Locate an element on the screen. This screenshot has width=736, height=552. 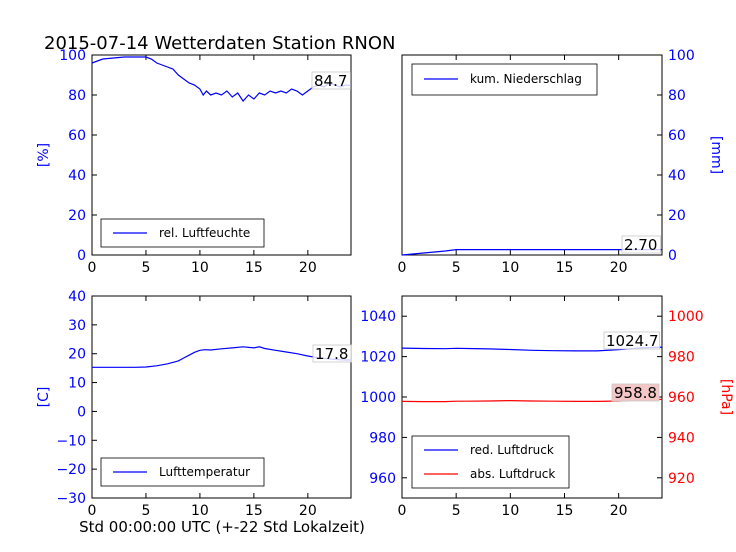
y-tick-label: −30 is located at coordinates (71, 499).